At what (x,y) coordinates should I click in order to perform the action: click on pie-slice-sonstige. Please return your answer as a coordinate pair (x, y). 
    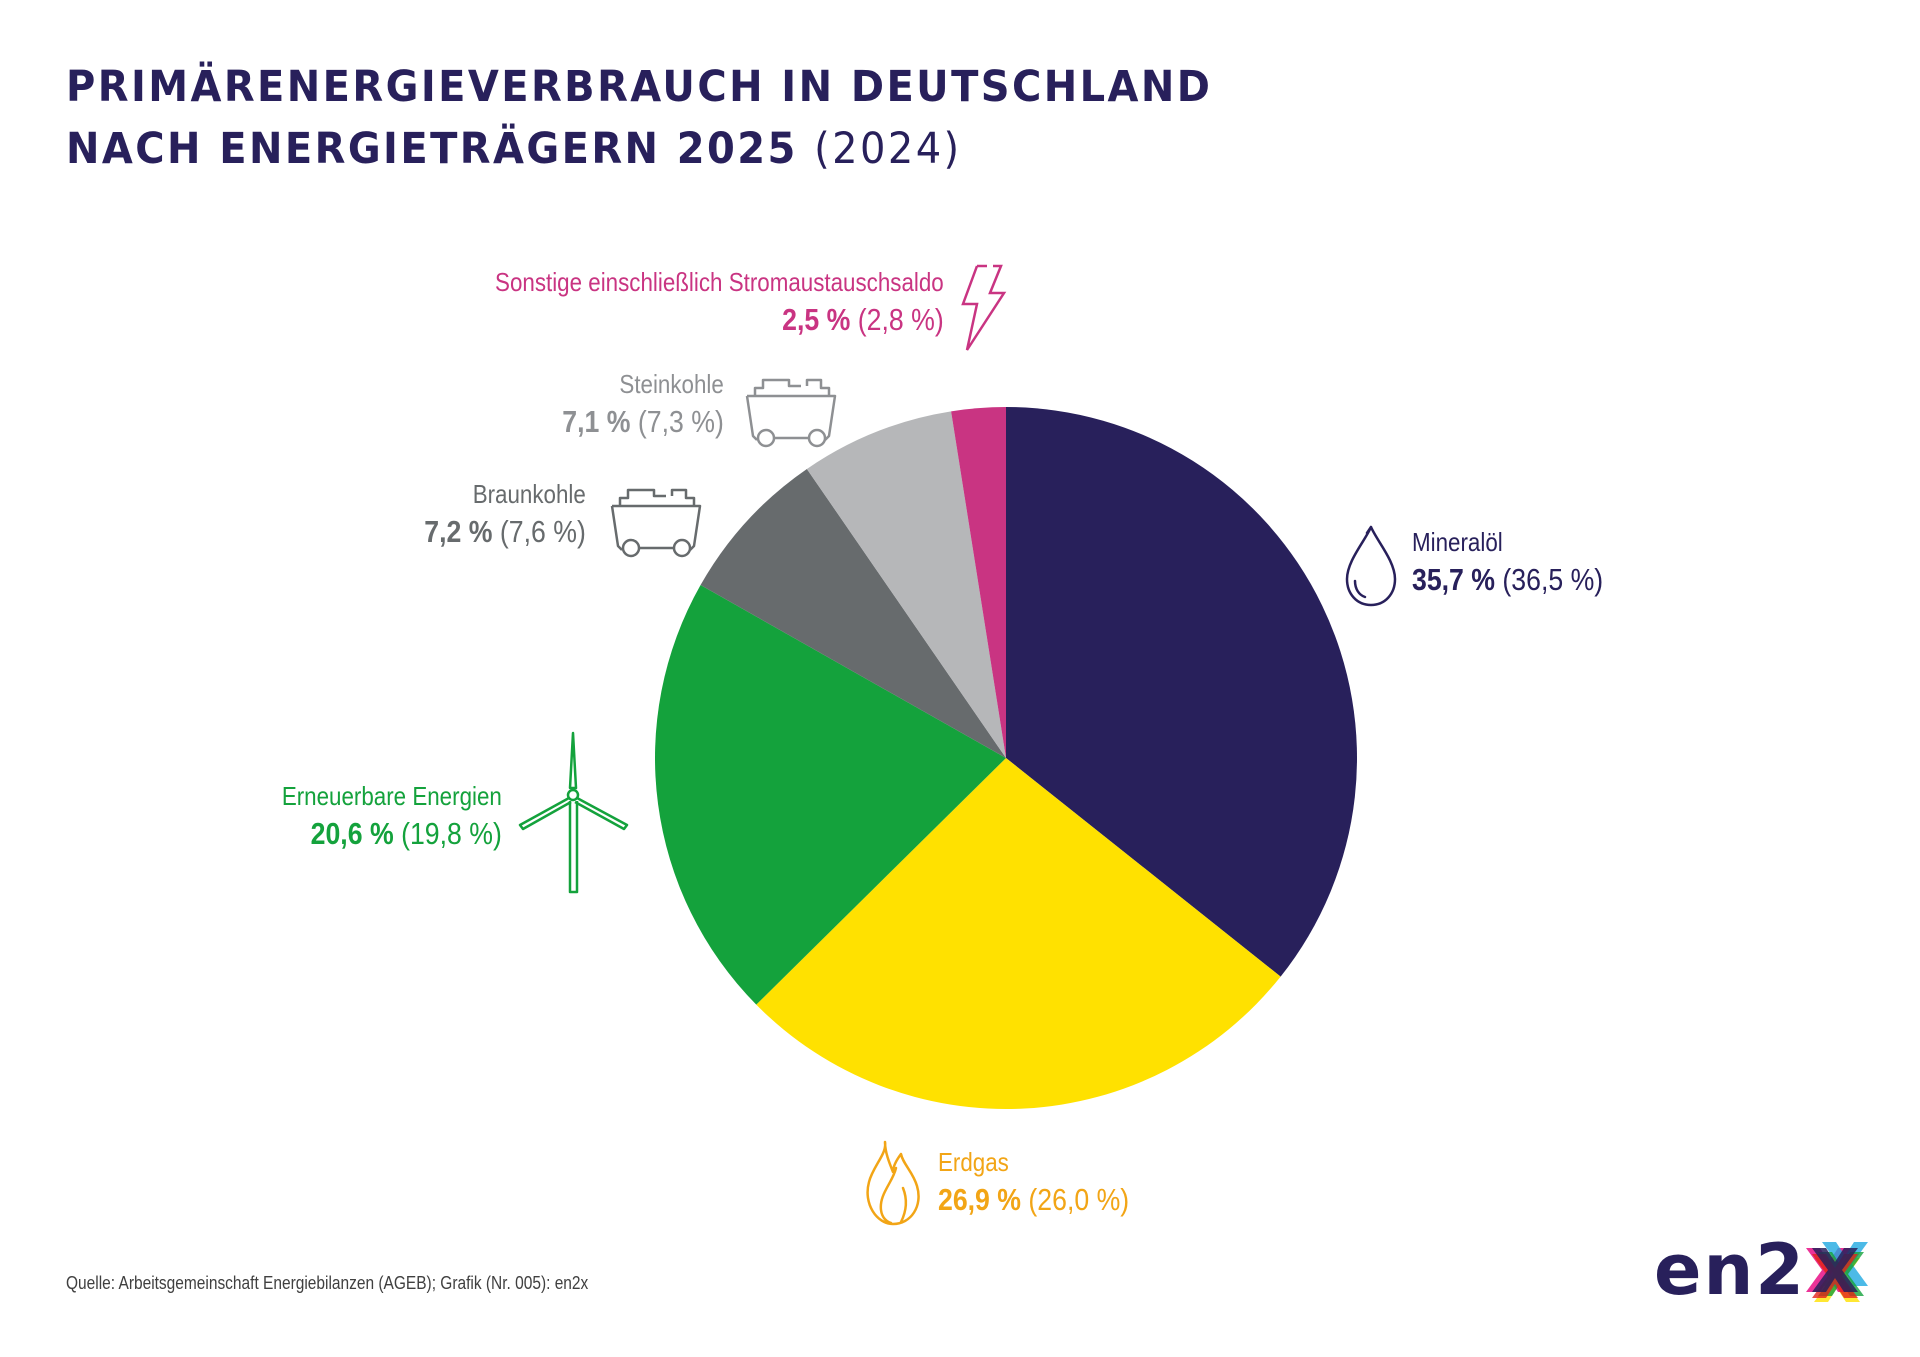
    Looking at the image, I should click on (978, 582).